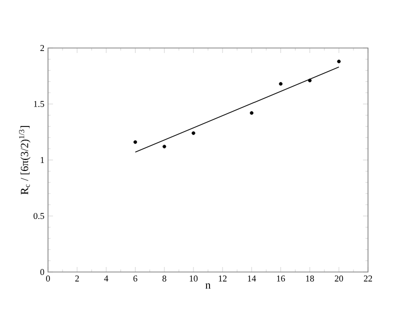 The width and height of the screenshot is (415, 321). What do you see at coordinates (42, 272) in the screenshot?
I see `y-tick-label: 0` at bounding box center [42, 272].